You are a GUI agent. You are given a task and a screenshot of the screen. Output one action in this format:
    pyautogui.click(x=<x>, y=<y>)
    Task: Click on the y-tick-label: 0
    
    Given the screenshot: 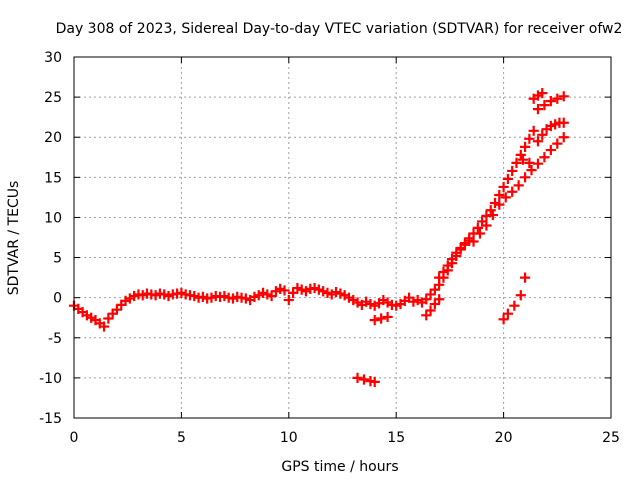 What is the action you would take?
    pyautogui.click(x=57, y=299)
    